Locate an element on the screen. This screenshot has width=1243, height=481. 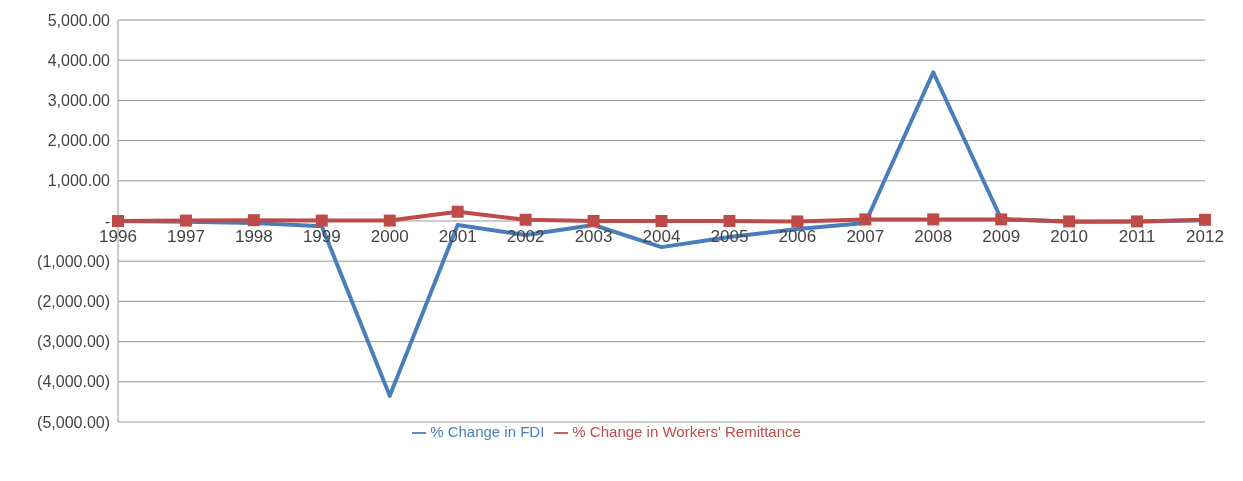
y-tick-label: (3,000.00) is located at coordinates (73, 342).